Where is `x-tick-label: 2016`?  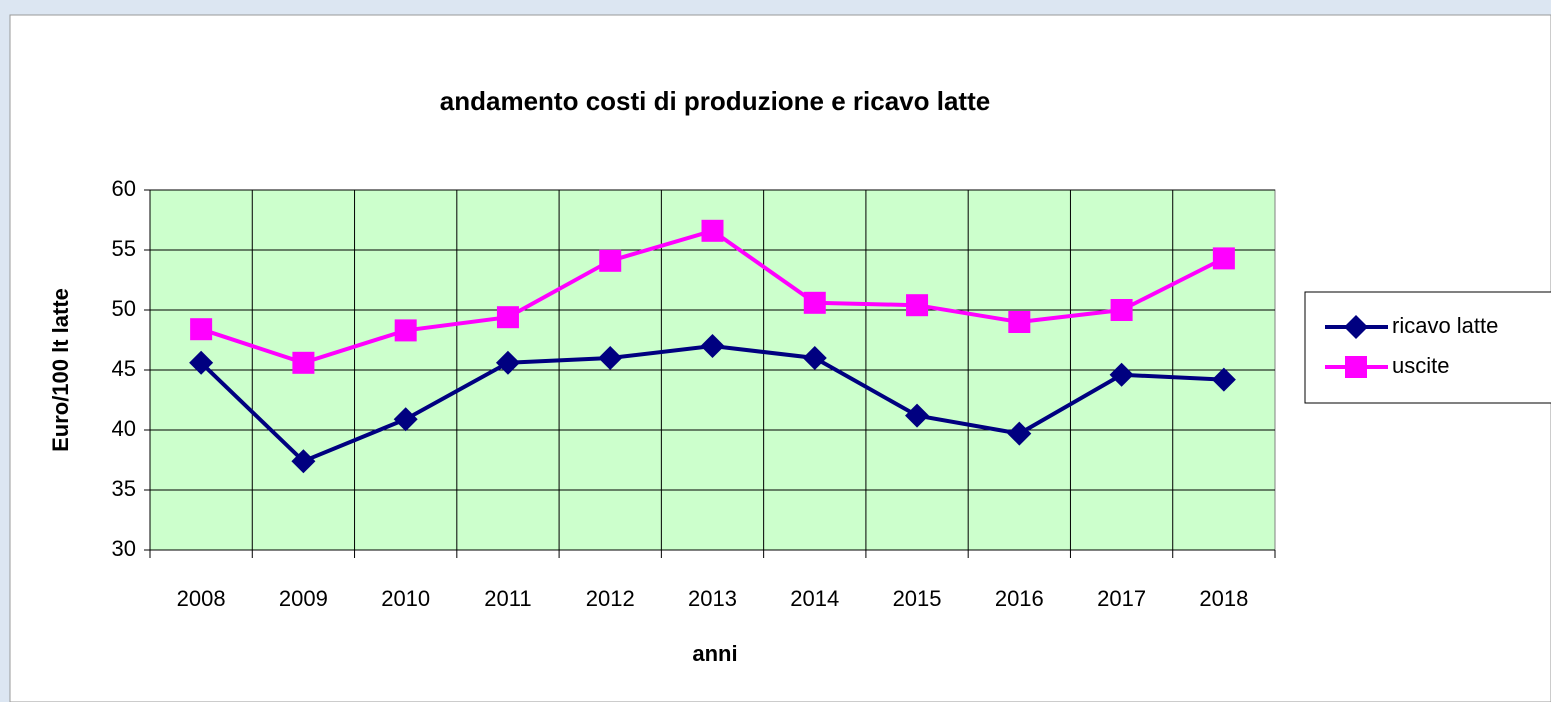
x-tick-label: 2016 is located at coordinates (1019, 598).